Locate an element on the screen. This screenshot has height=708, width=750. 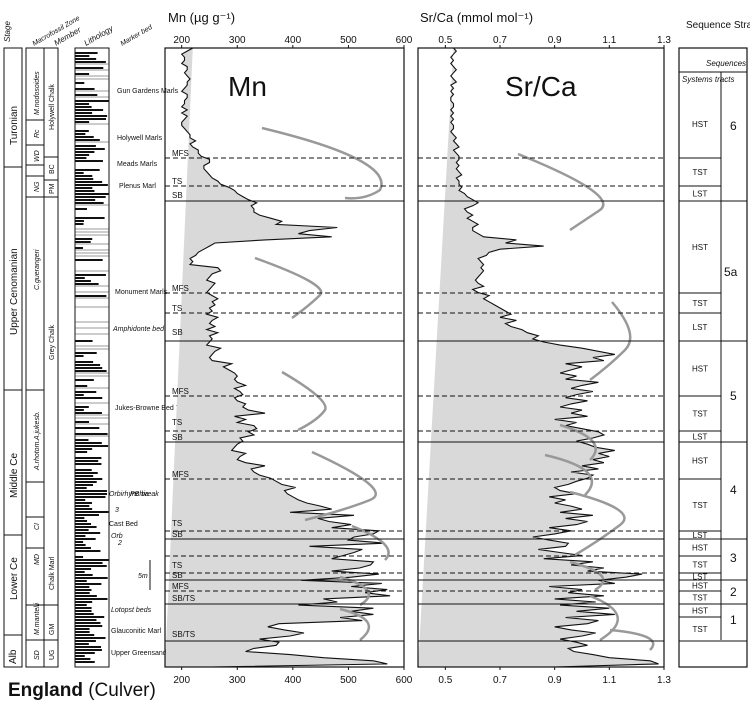
marker-bed-orbirhynchia: Orbirhynchia is located at coordinates (129, 494).